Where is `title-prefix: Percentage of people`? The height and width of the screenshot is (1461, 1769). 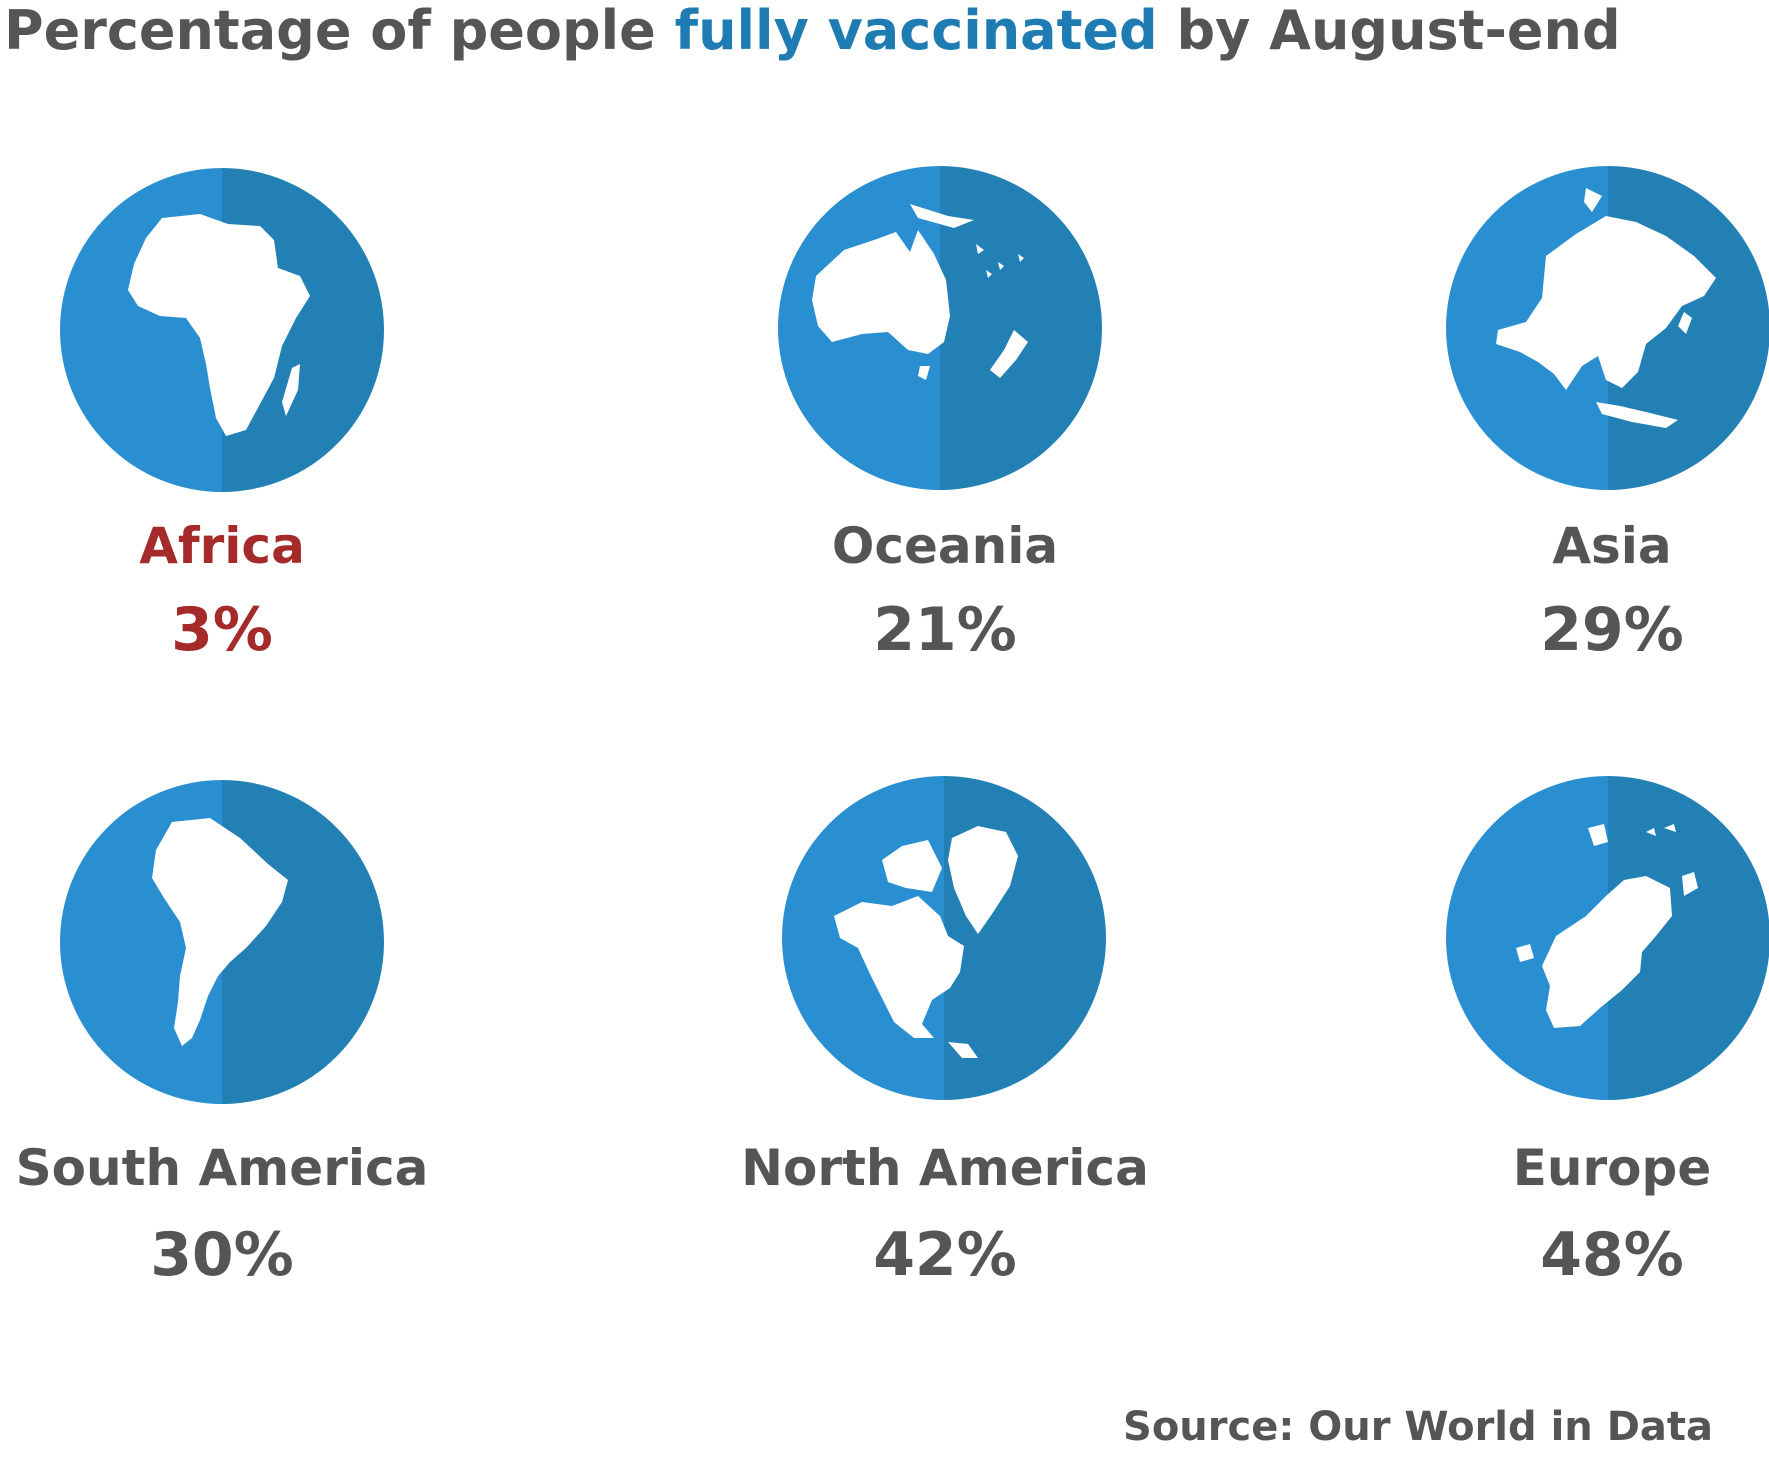
title-prefix: Percentage of people is located at coordinates (339, 31).